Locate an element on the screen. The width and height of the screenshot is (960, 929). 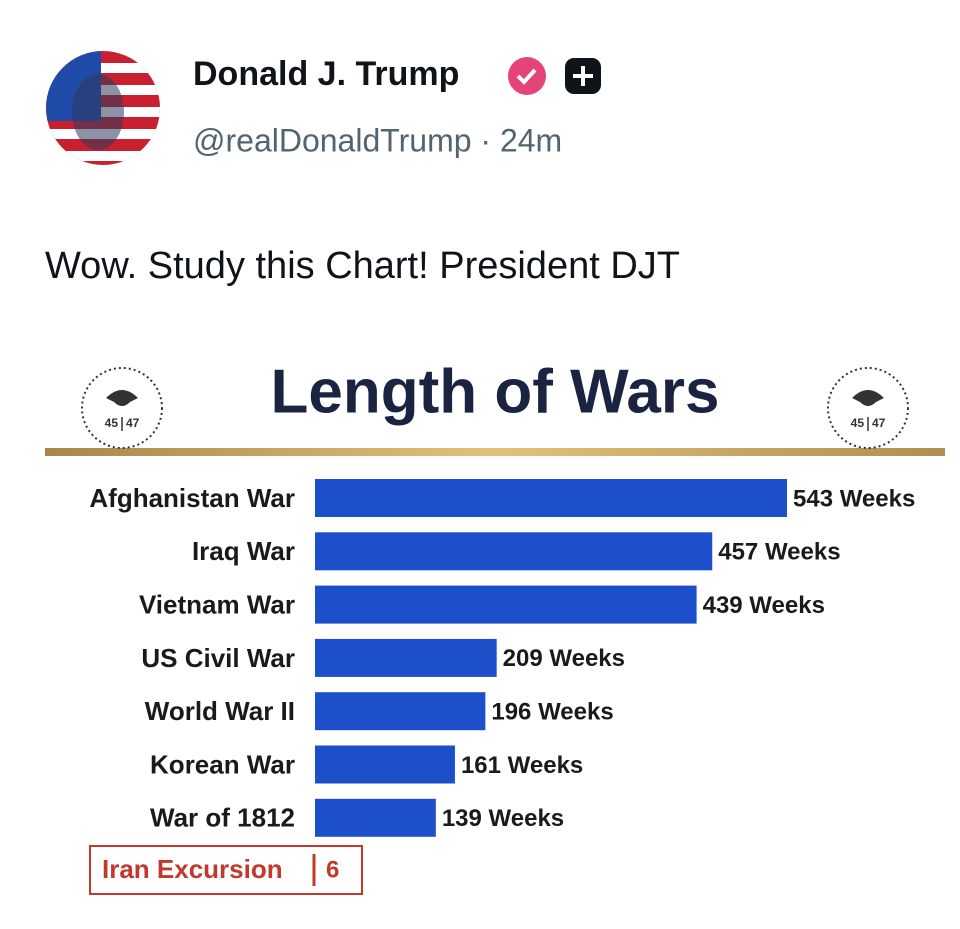
category-label: Korean War is located at coordinates (222, 764).